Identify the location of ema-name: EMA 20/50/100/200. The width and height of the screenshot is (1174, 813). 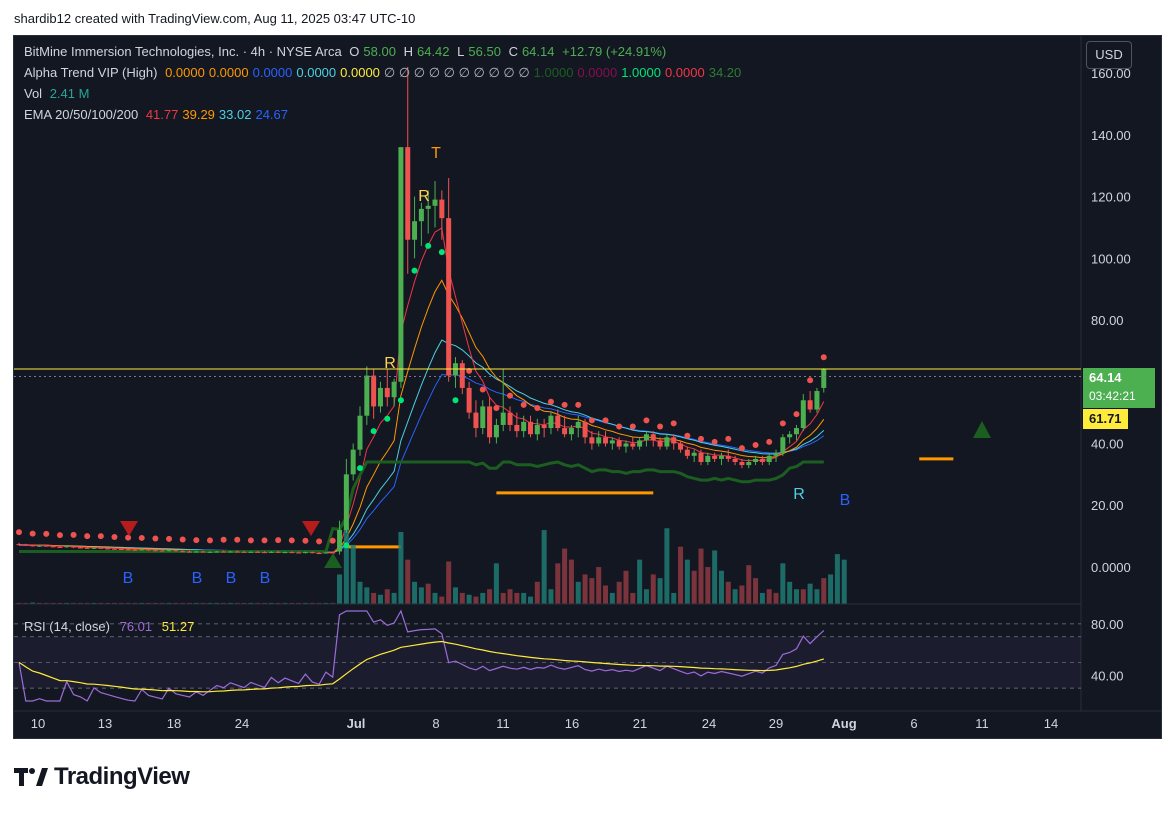
(81, 114).